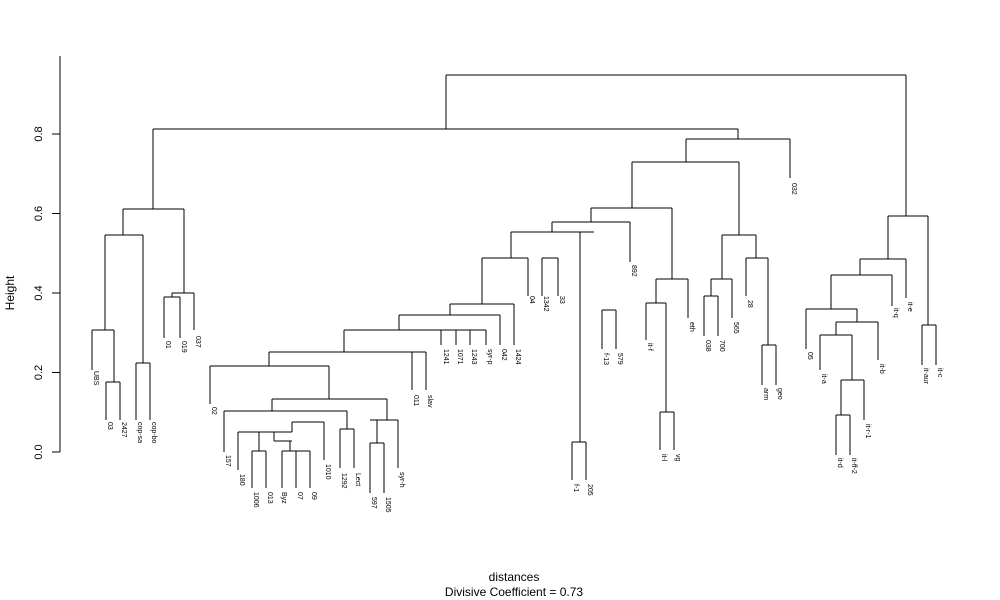 The width and height of the screenshot is (1000, 600). What do you see at coordinates (415, 400) in the screenshot?
I see `leaf-label: 011` at bounding box center [415, 400].